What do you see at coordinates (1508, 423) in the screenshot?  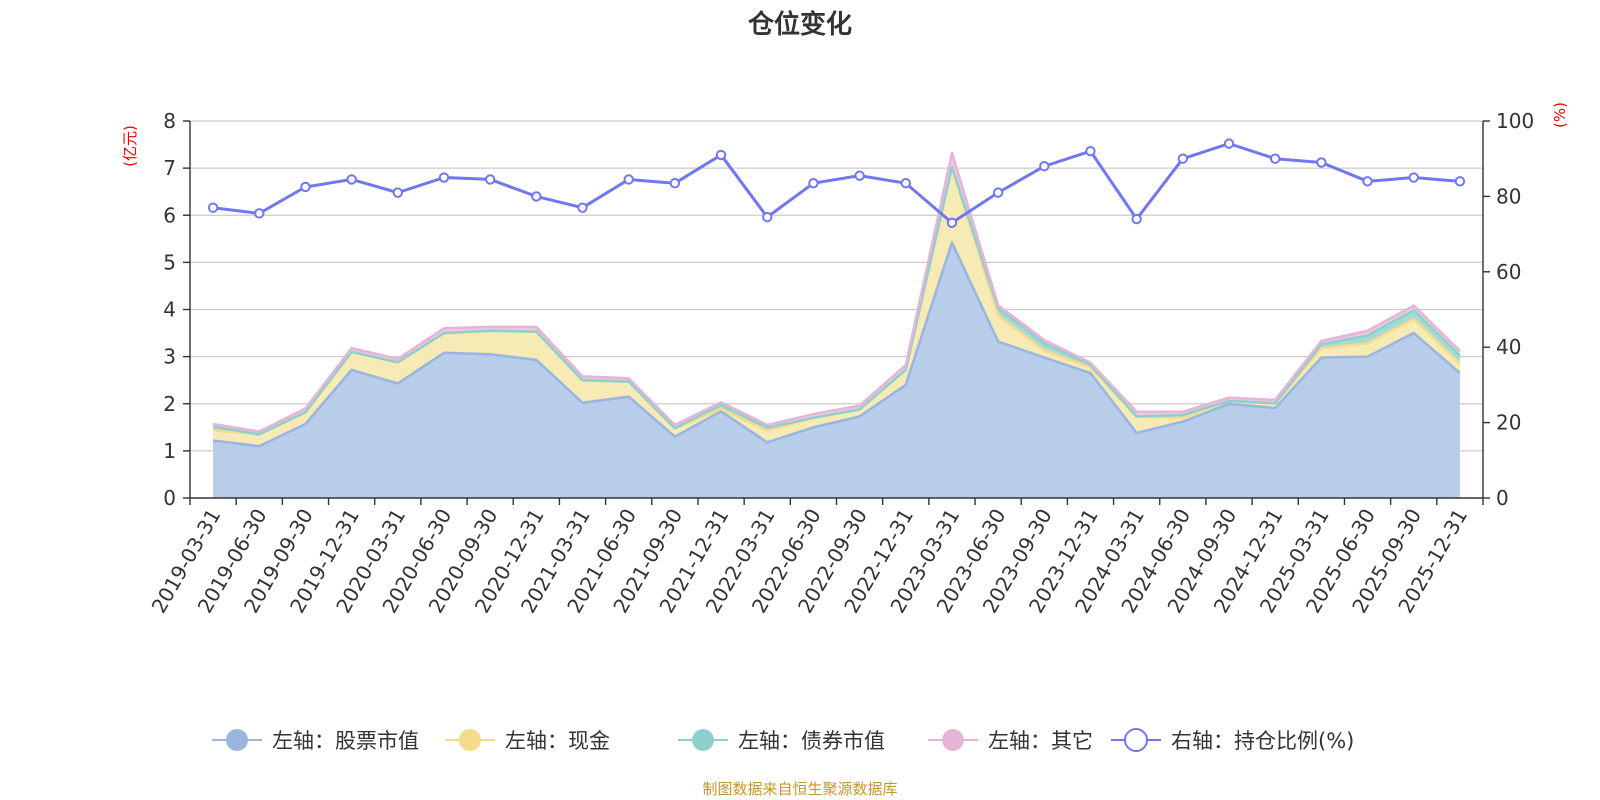 I see `right-axis-tick-label: 20` at bounding box center [1508, 423].